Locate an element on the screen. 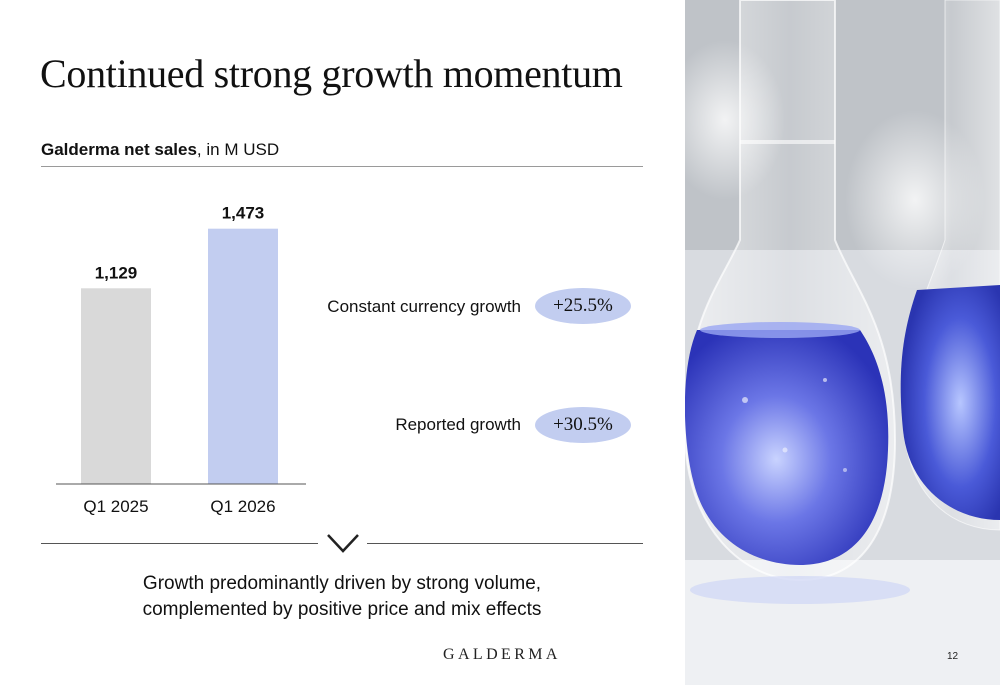  chart-subtitle: Galderma net sales, in M USD is located at coordinates (160, 150).